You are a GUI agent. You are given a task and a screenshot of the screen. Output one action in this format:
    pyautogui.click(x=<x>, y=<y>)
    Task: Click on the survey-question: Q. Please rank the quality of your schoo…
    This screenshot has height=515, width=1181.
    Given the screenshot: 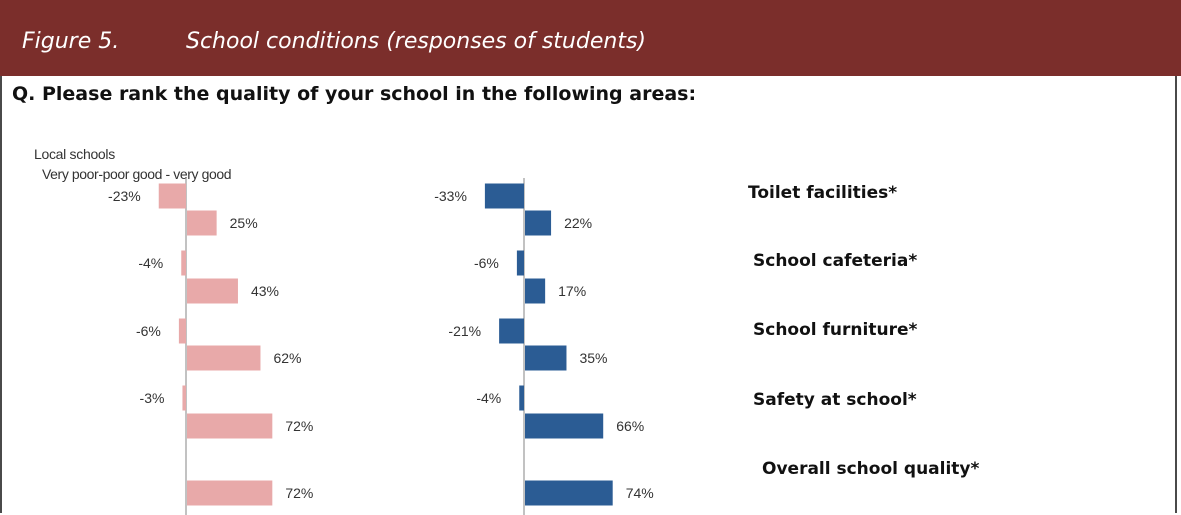 What is the action you would take?
    pyautogui.click(x=354, y=94)
    